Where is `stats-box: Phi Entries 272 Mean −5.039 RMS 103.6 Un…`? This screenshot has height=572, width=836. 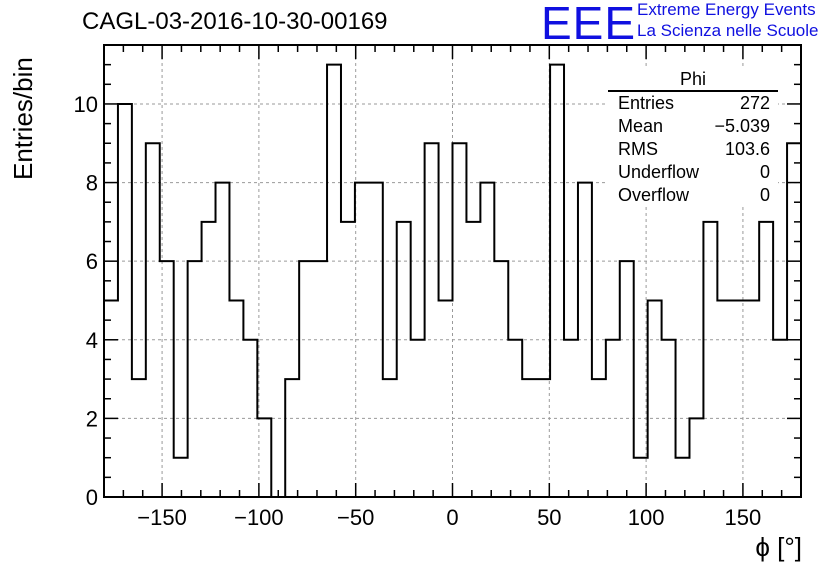
stats-box: Phi Entries 272 Mean −5.039 RMS 103.6 Un… is located at coordinates (693, 137).